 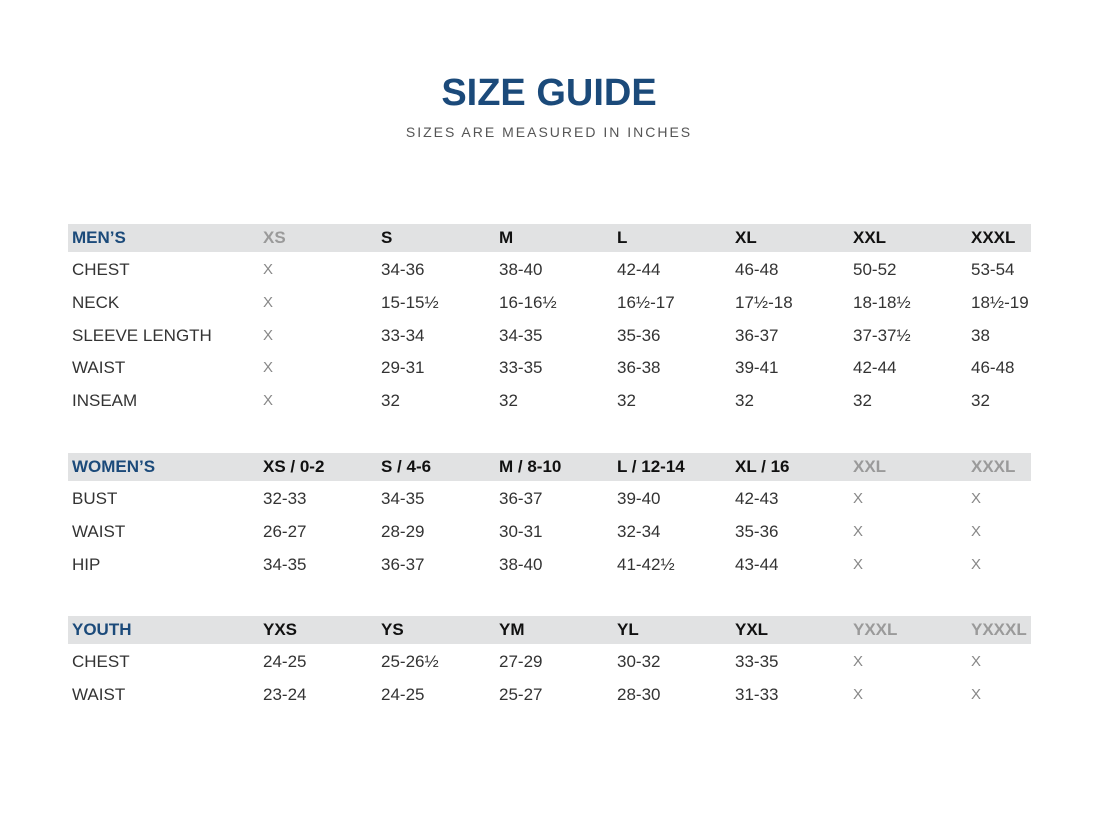 I want to click on size-value: 41-42½, so click(x=646, y=564).